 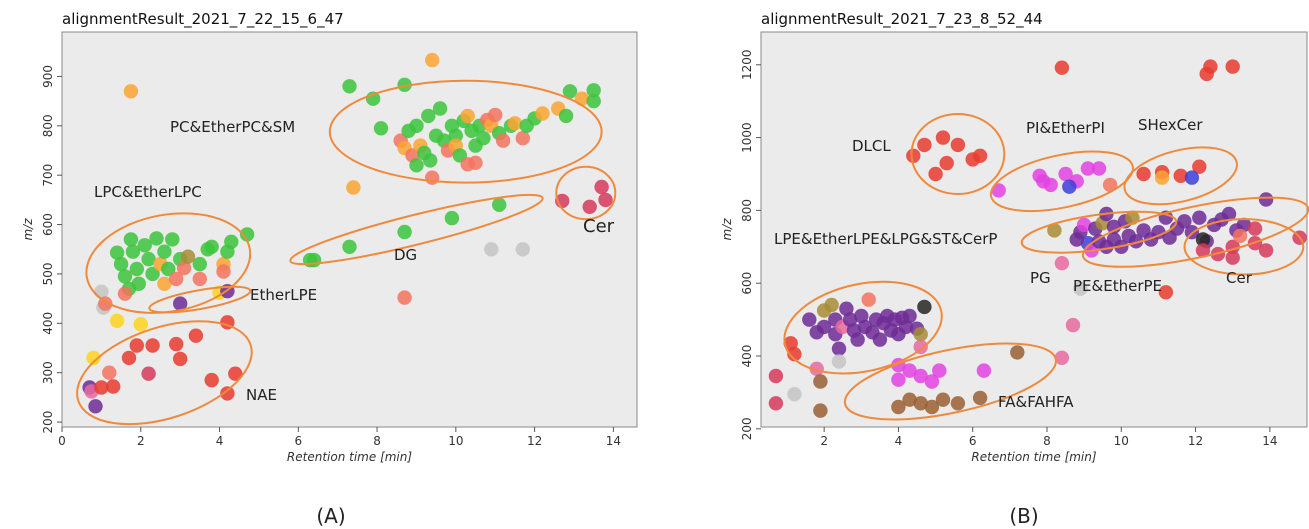 I want to click on cluster-label: DG, so click(x=405, y=255).